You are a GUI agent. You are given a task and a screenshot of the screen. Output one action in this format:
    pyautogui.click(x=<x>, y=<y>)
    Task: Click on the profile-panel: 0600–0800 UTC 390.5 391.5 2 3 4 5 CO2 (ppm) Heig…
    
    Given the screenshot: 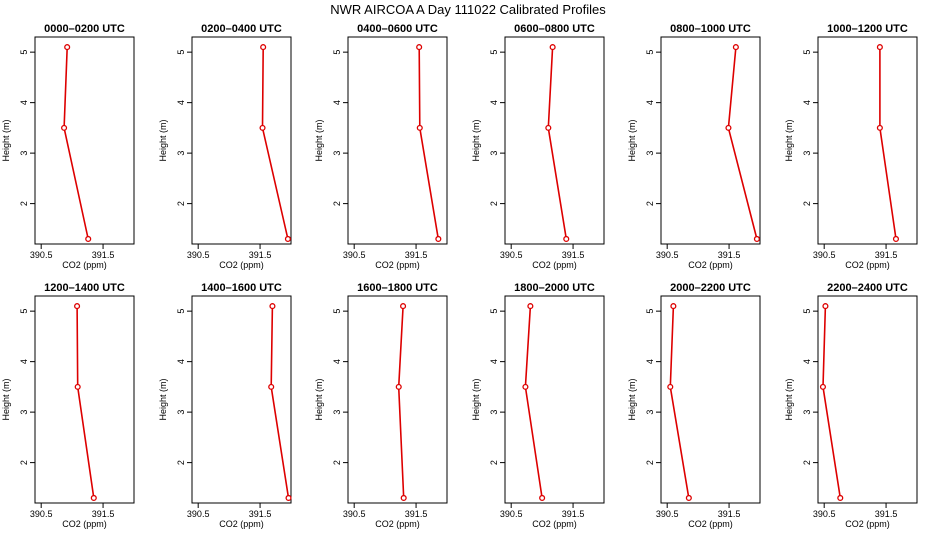 What is the action you would take?
    pyautogui.click(x=538, y=146)
    